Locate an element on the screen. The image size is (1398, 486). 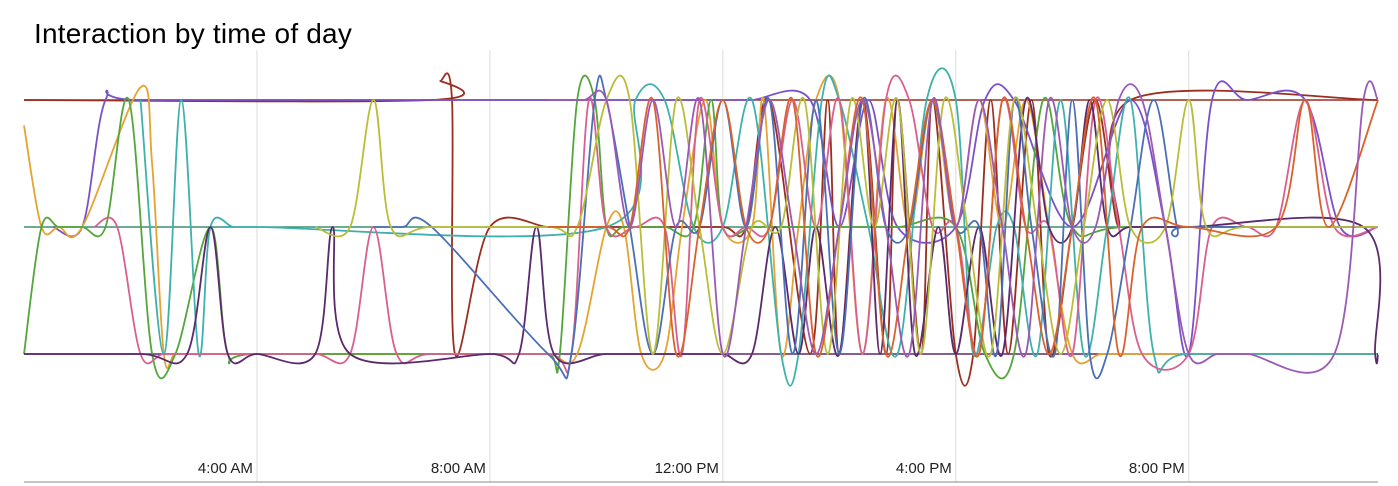
x-tick-label: 8:00 AM is located at coordinates (458, 468).